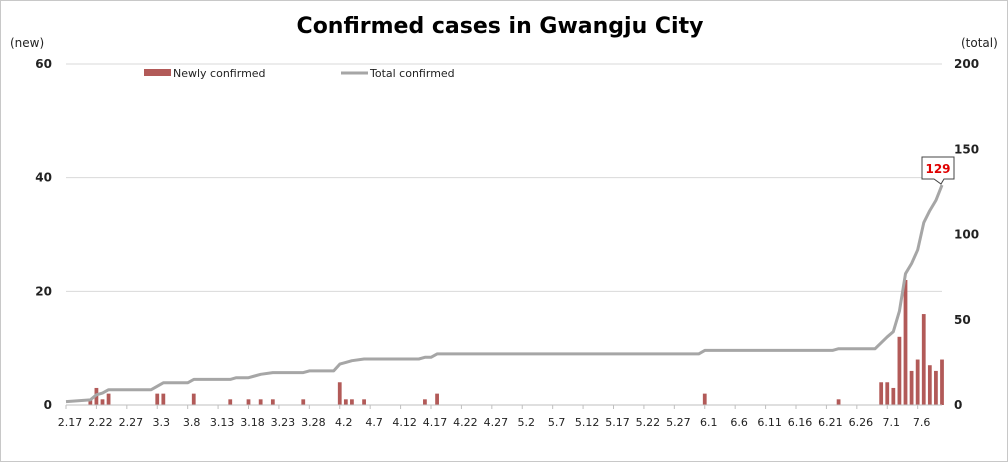  What do you see at coordinates (252, 422) in the screenshot?
I see `x-tick-label: 3.18` at bounding box center [252, 422].